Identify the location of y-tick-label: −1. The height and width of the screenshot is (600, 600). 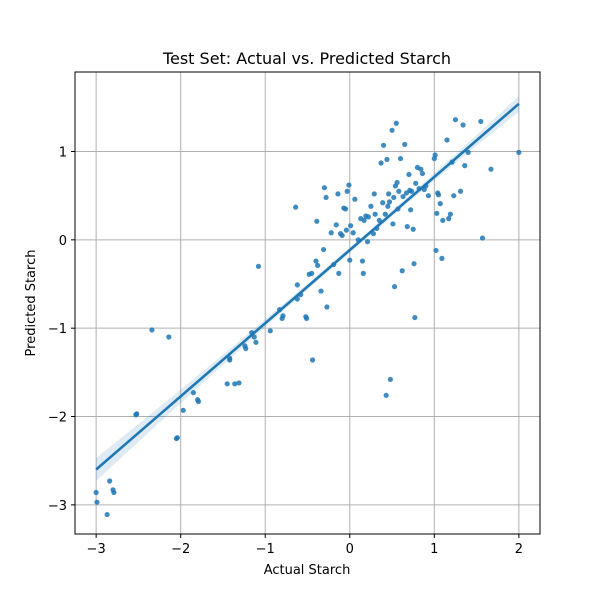
(57, 329).